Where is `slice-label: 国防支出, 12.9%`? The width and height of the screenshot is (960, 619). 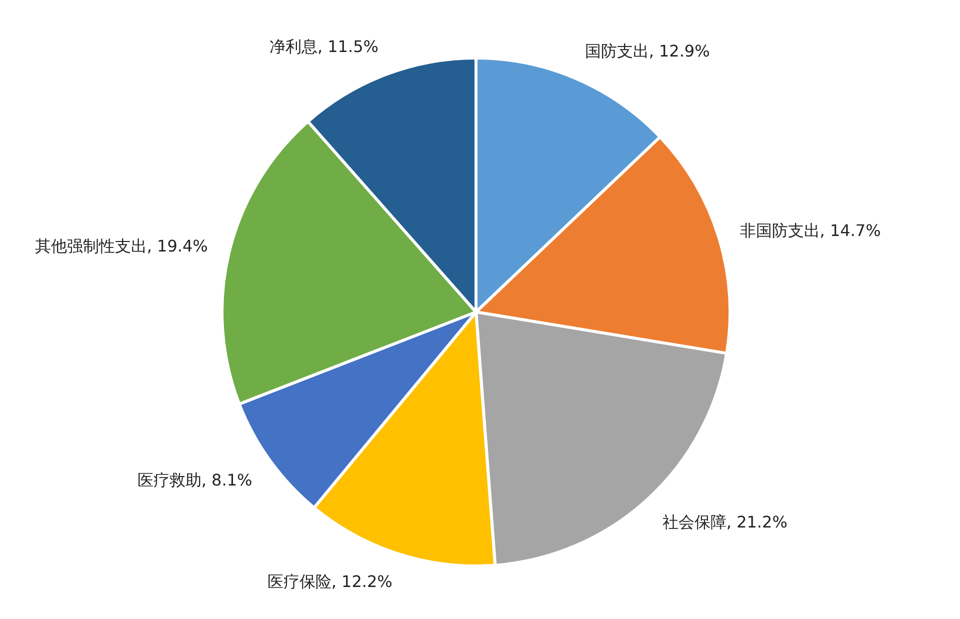
slice-label: 国防支出, 12.9% is located at coordinates (647, 50).